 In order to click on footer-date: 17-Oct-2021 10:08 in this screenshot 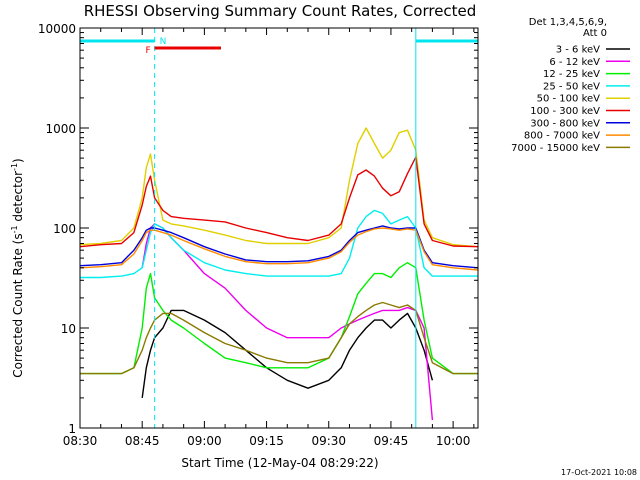, I will do `click(599, 472)`.